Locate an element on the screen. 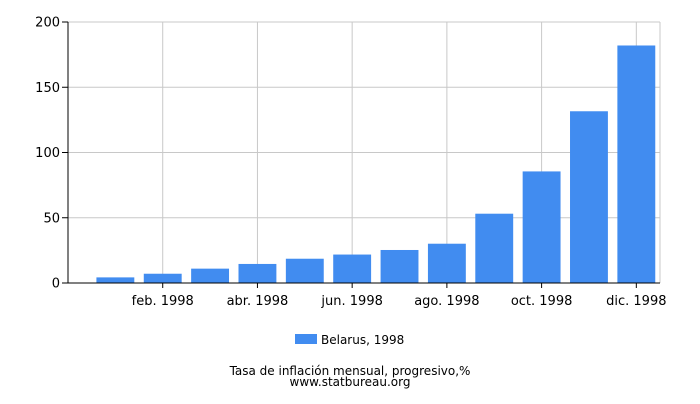 This screenshot has width=700, height=404. source-url: www.statbureau.org is located at coordinates (350, 382).